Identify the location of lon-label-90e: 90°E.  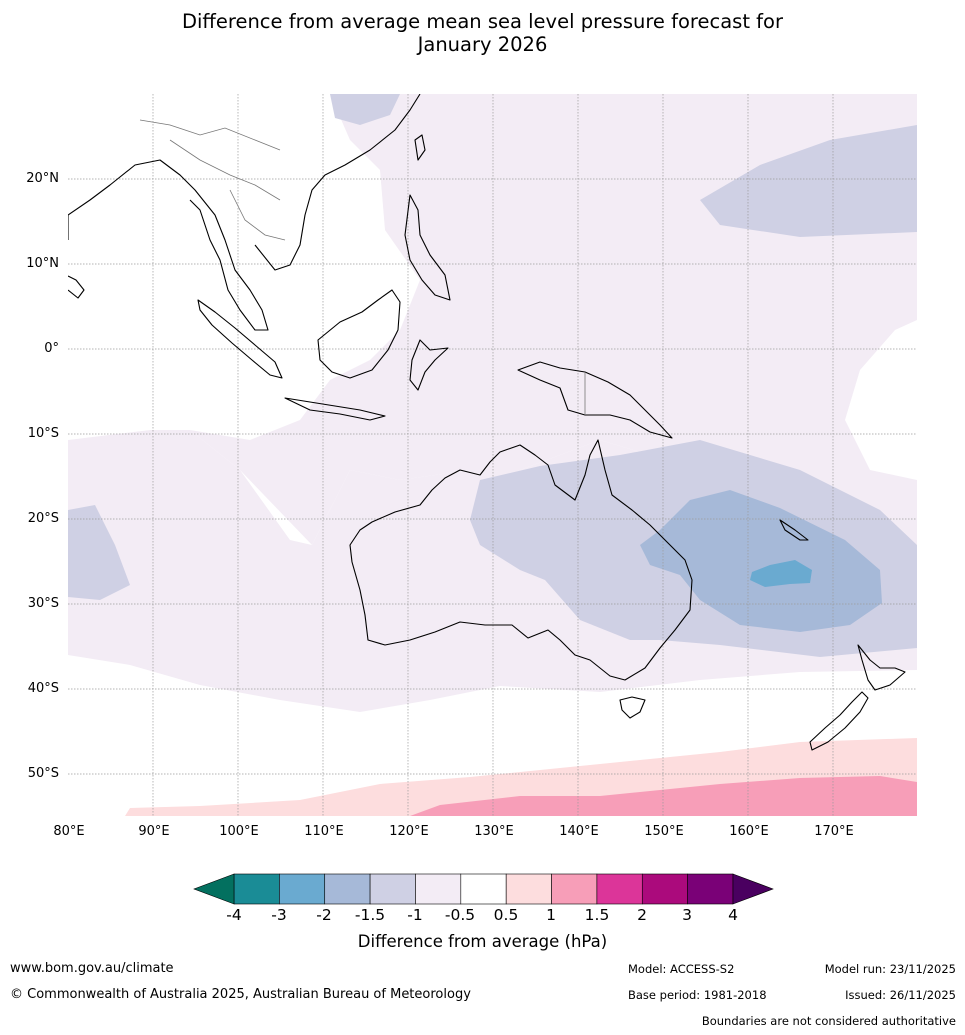
(154, 831).